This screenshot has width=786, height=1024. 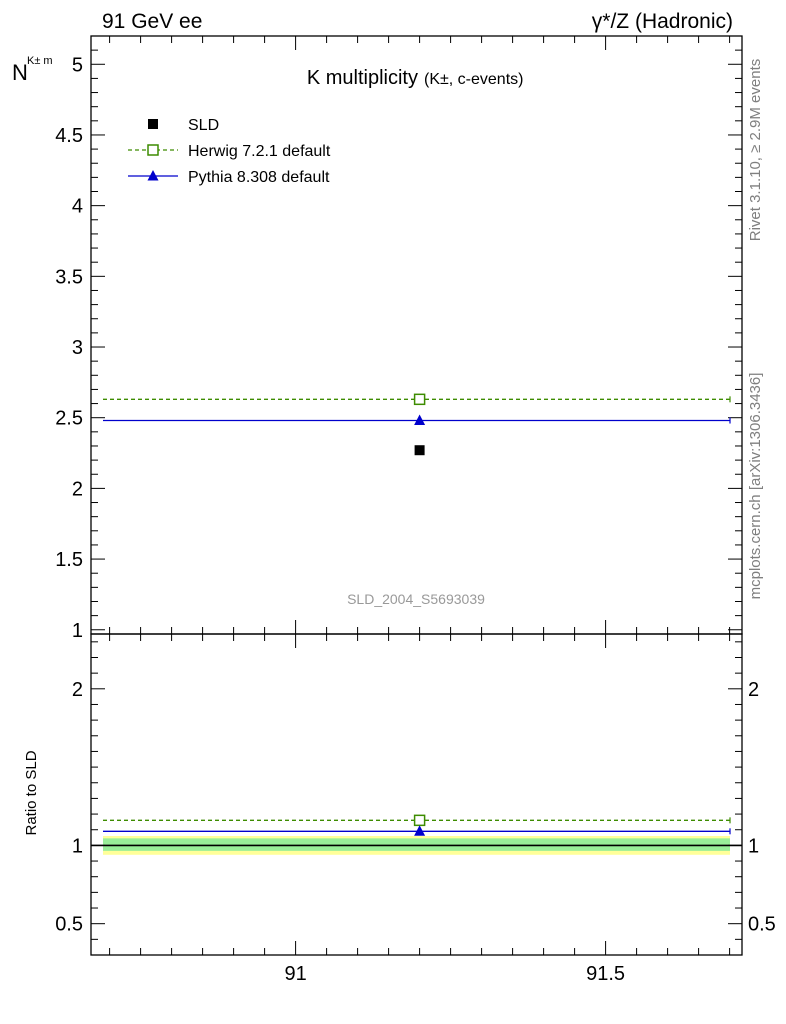 What do you see at coordinates (31, 792) in the screenshot?
I see `ratio-ylabel: Ratio to SLD` at bounding box center [31, 792].